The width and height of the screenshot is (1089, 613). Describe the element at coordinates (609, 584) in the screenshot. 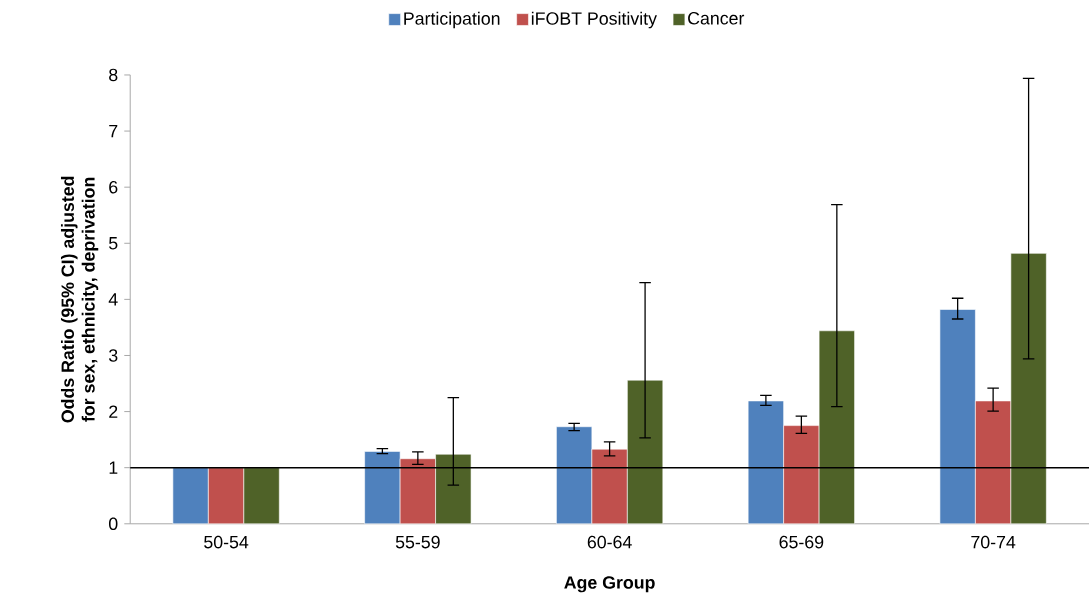

I see `x-axis-title: Age Group` at that location.